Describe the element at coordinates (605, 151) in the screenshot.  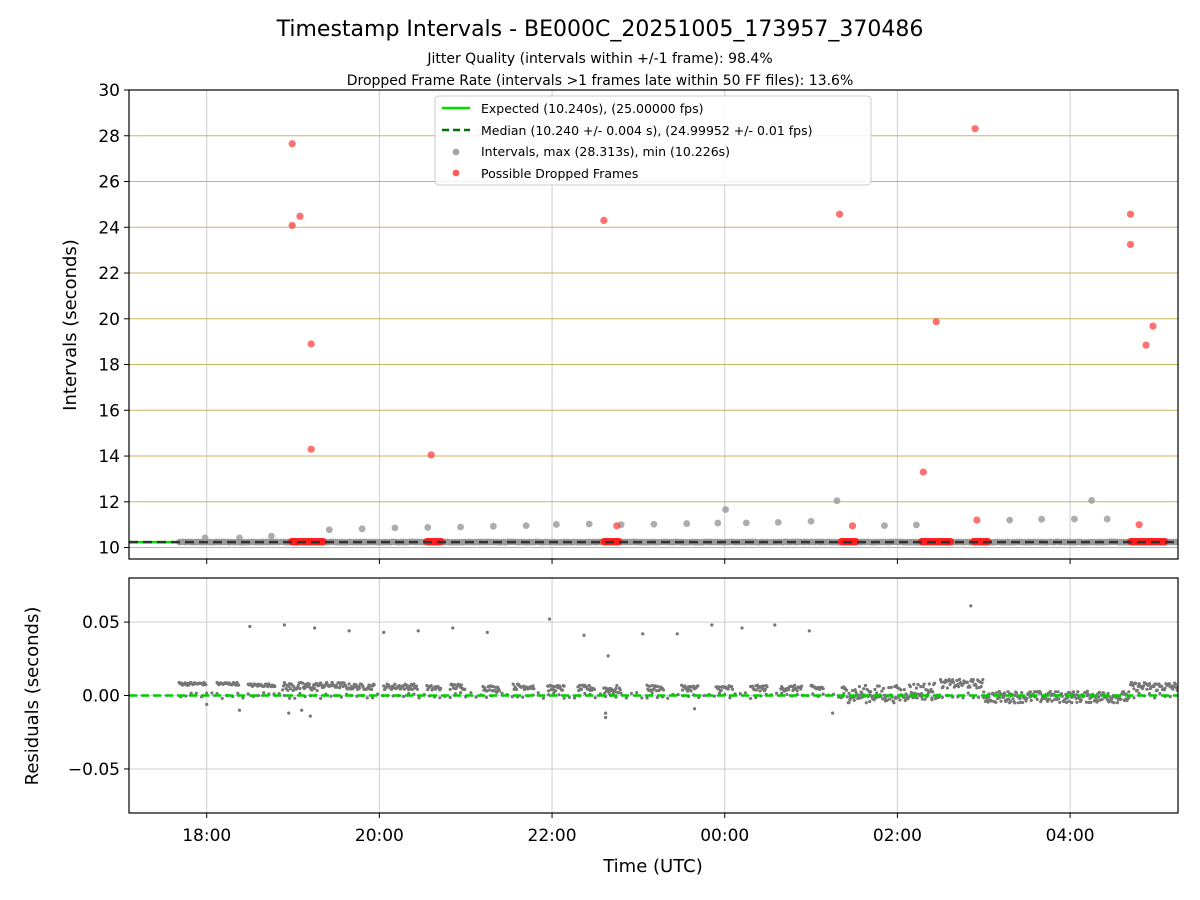
I see `legend-intervals-label: Intervals, max (28.313s), min (10.226s)` at that location.